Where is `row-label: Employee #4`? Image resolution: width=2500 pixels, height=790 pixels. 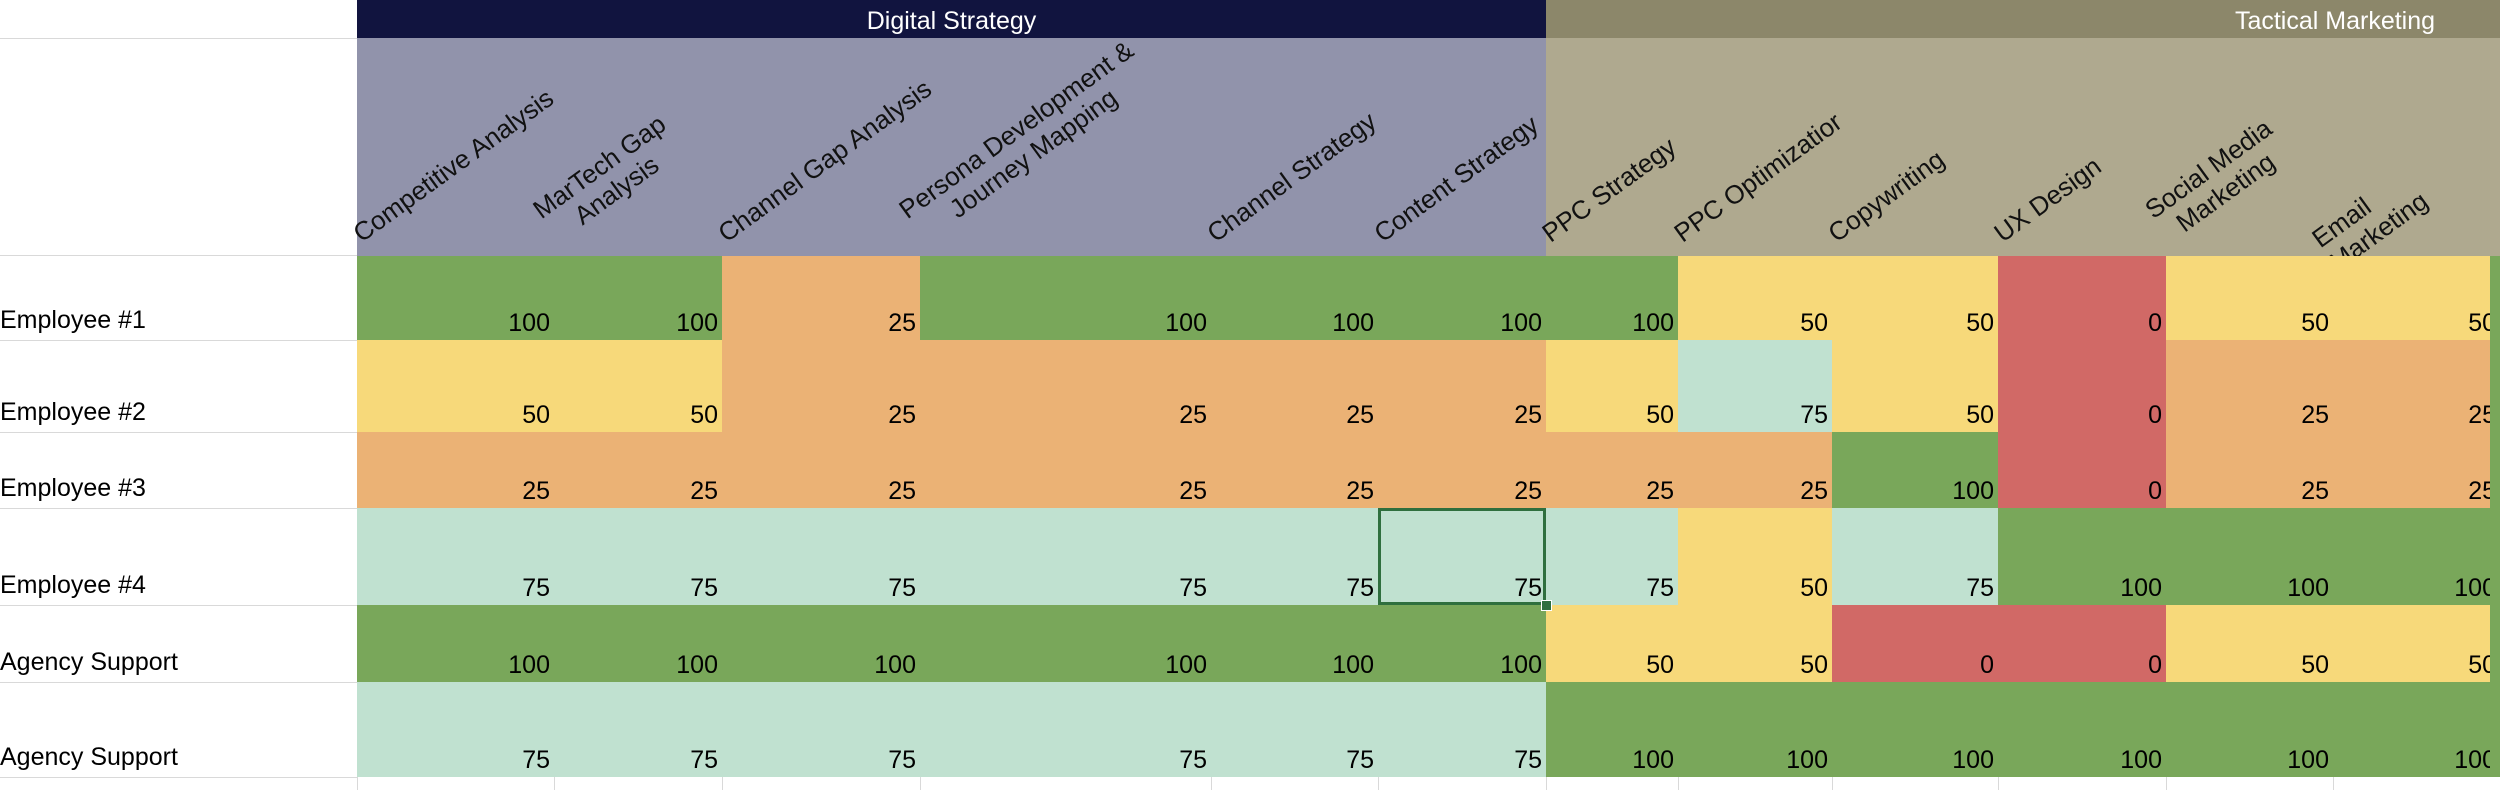 row-label: Employee #4 is located at coordinates (73, 585).